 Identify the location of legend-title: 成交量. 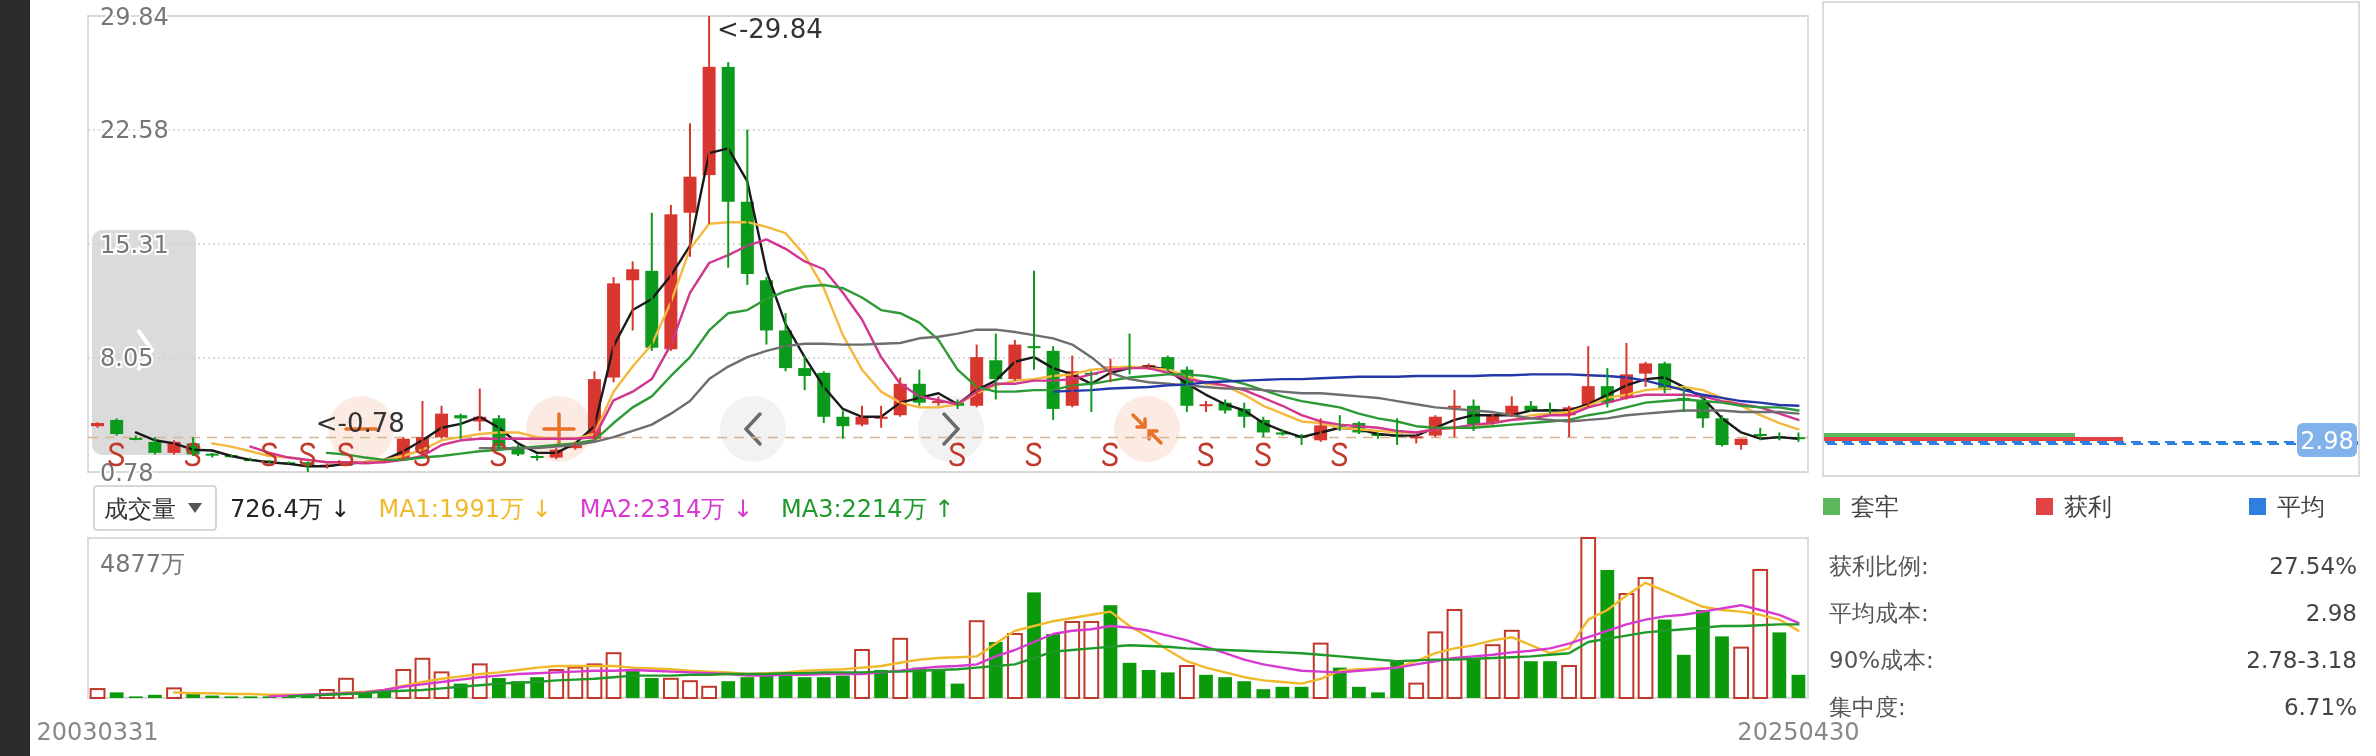
(140, 509).